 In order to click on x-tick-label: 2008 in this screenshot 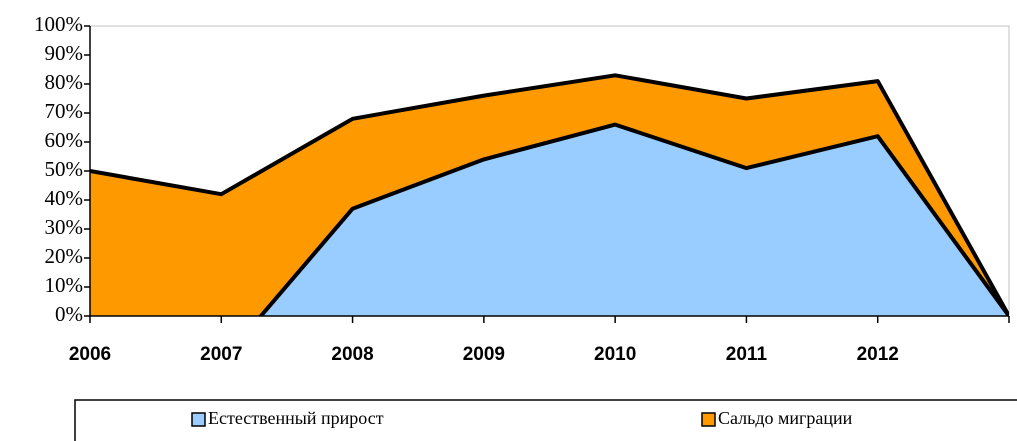, I will do `click(352, 354)`.